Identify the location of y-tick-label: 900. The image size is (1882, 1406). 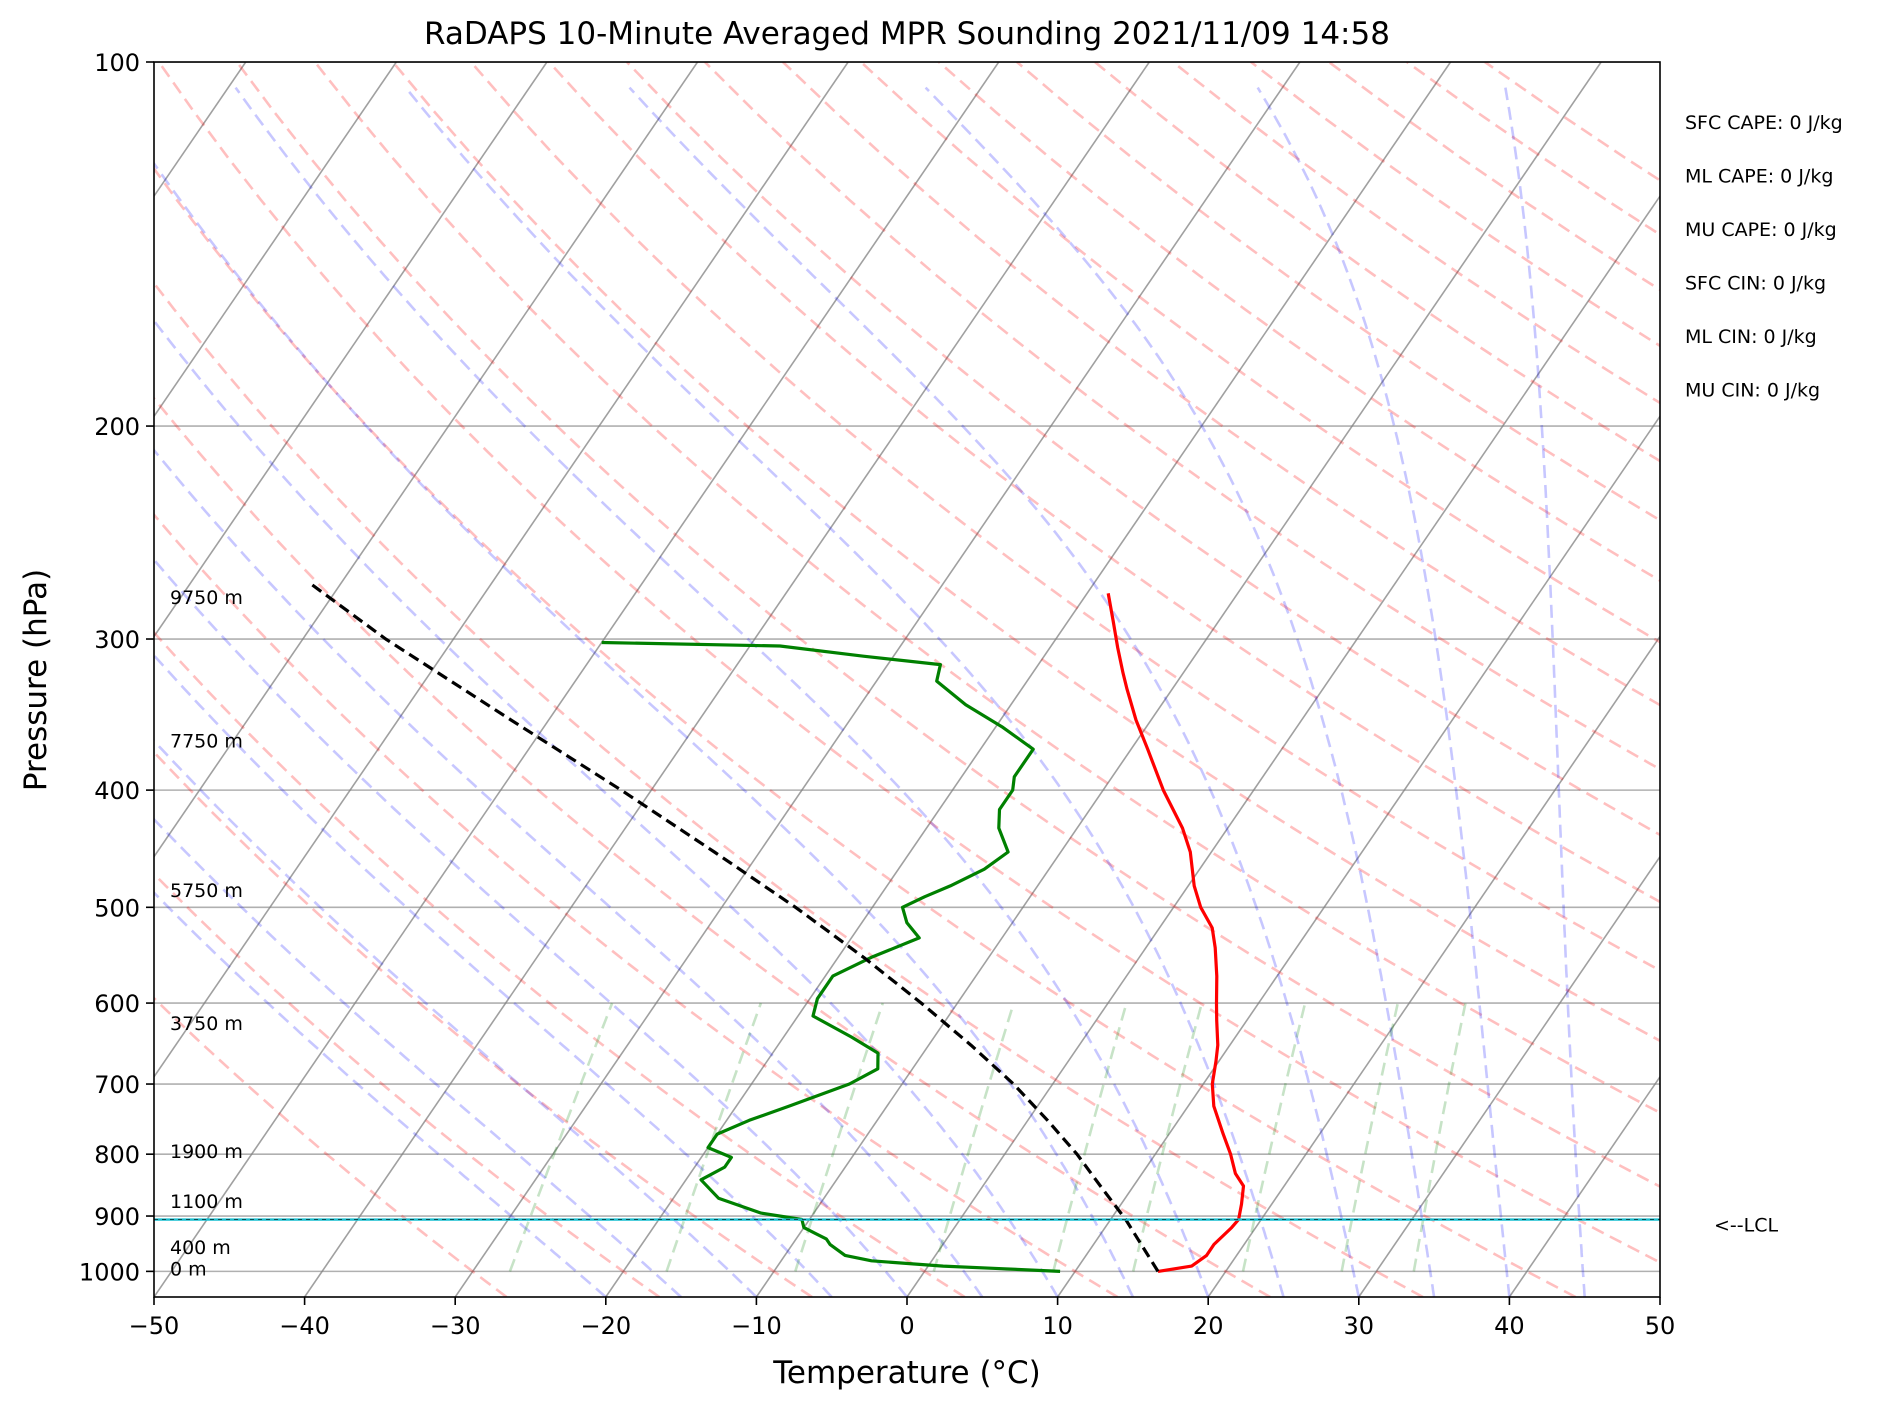
(117, 1217).